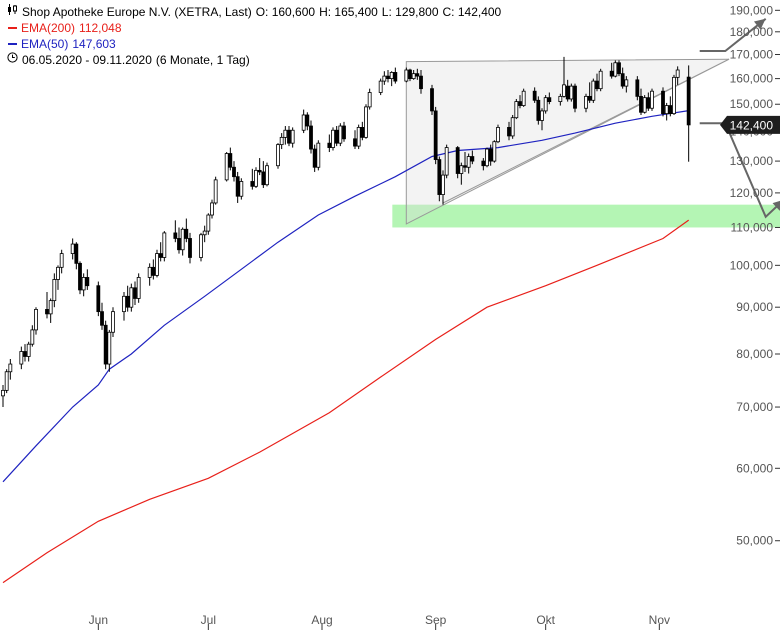  Describe the element at coordinates (759, 24) in the screenshot. I see `breakout-arrow-up-head` at that location.